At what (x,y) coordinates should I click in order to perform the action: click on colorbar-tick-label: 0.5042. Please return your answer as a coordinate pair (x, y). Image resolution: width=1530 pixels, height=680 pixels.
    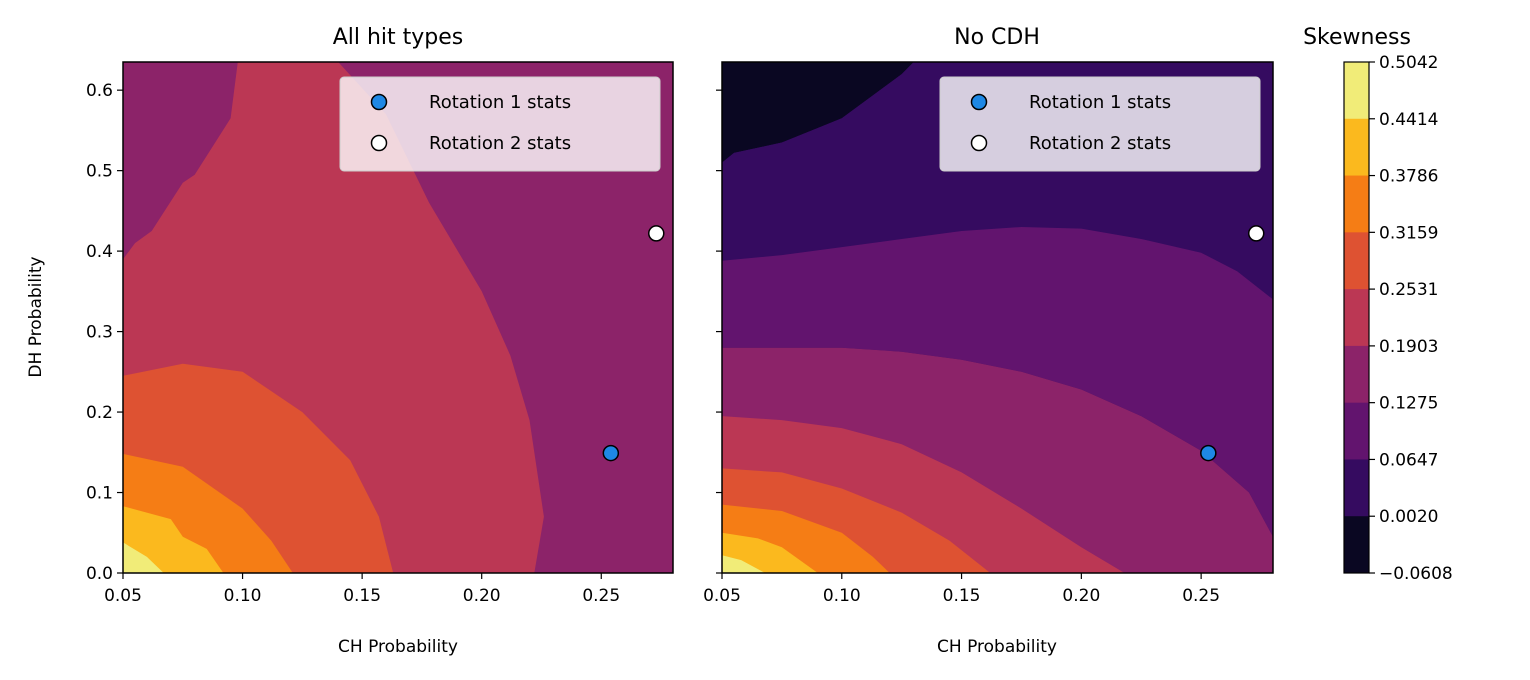
    Looking at the image, I should click on (1408, 63).